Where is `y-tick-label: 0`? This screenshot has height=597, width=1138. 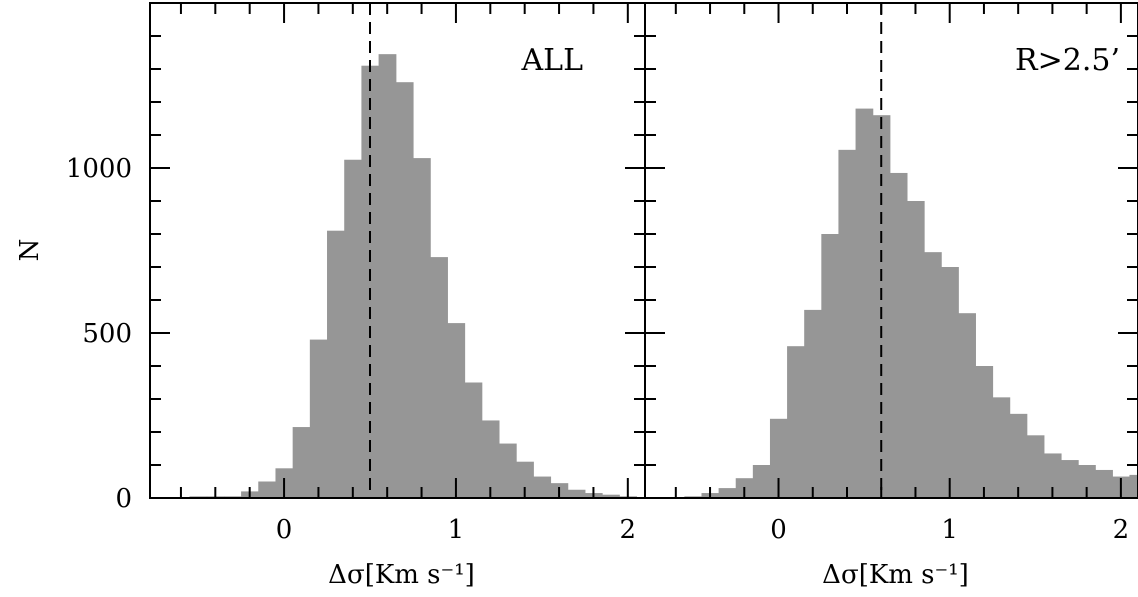 y-tick-label: 0 is located at coordinates (123, 499).